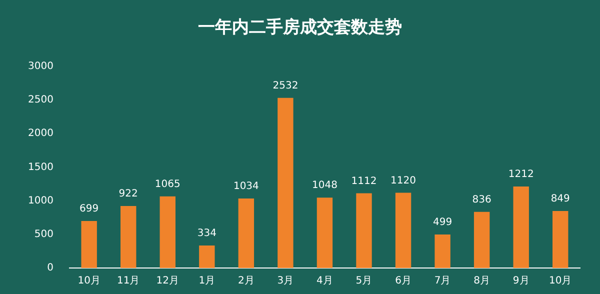 The width and height of the screenshot is (600, 294). What do you see at coordinates (41, 134) in the screenshot?
I see `y-tick-label: 2000` at bounding box center [41, 134].